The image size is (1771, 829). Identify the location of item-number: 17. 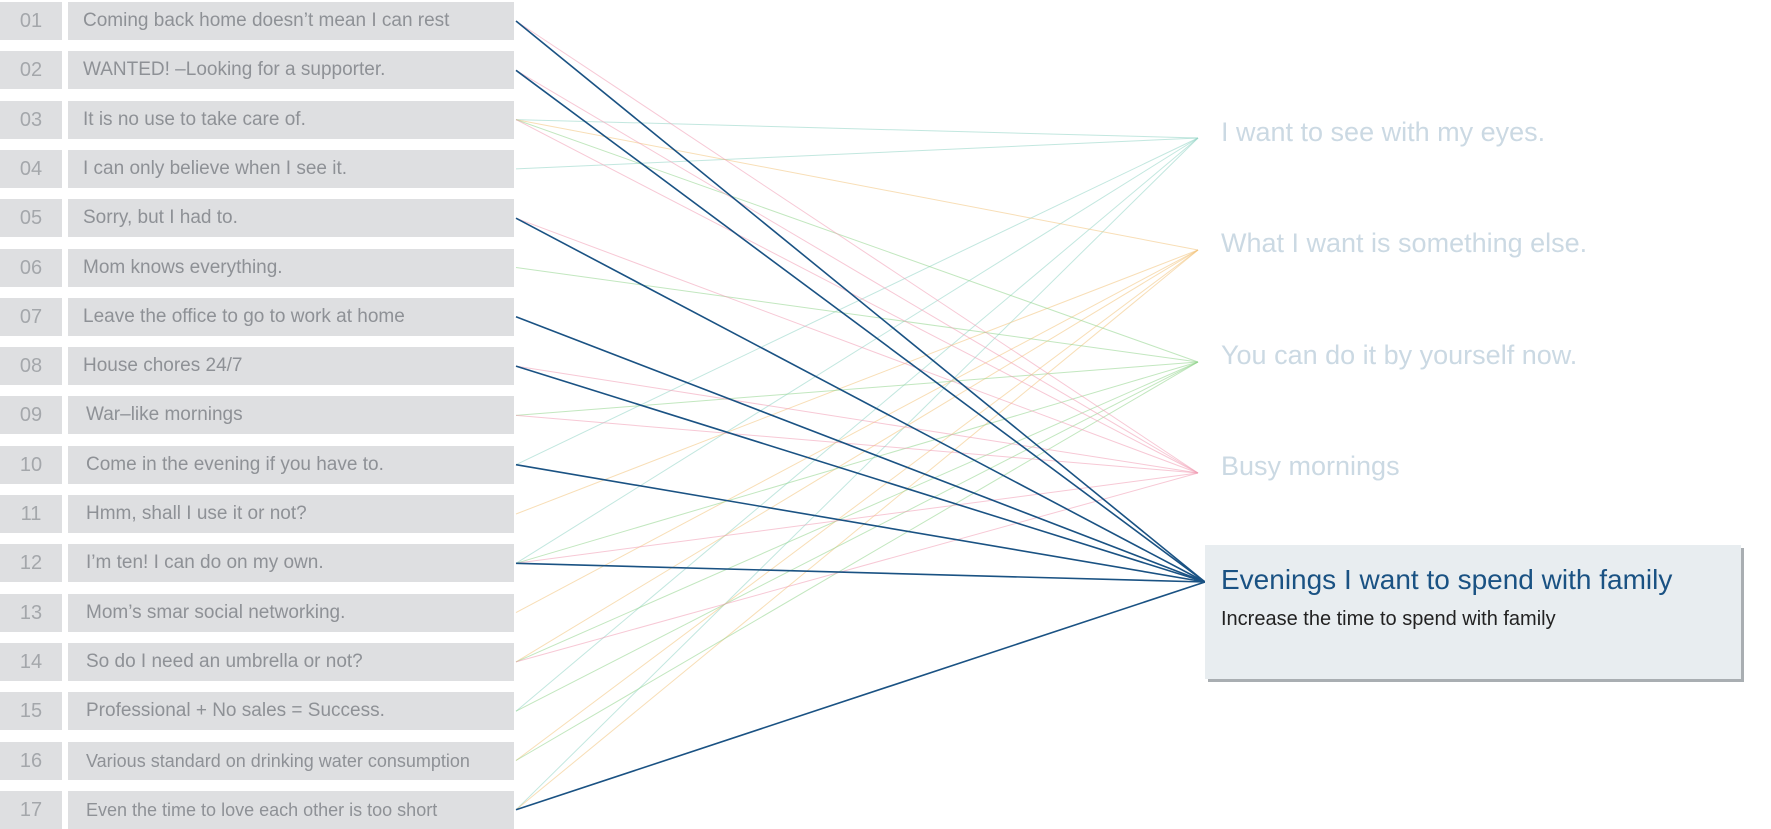
(31, 809).